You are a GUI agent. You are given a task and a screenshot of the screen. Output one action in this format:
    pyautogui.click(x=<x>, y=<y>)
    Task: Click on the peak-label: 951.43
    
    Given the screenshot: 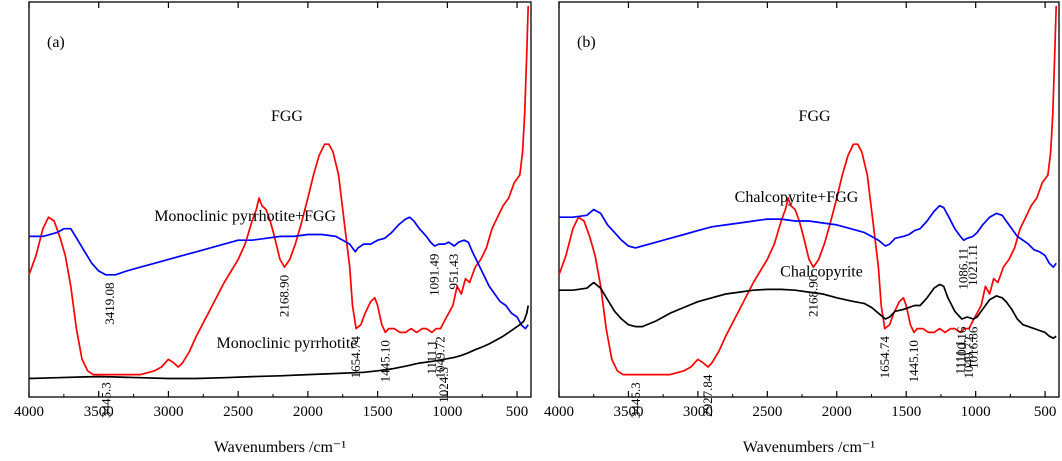 What is the action you would take?
    pyautogui.click(x=453, y=272)
    